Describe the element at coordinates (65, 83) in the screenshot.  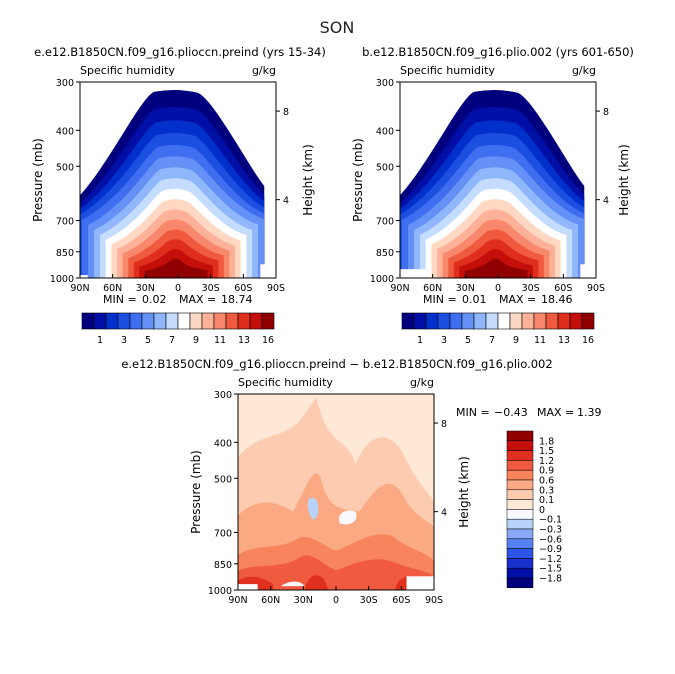
I see `panel-left-ytick-label: 300` at that location.